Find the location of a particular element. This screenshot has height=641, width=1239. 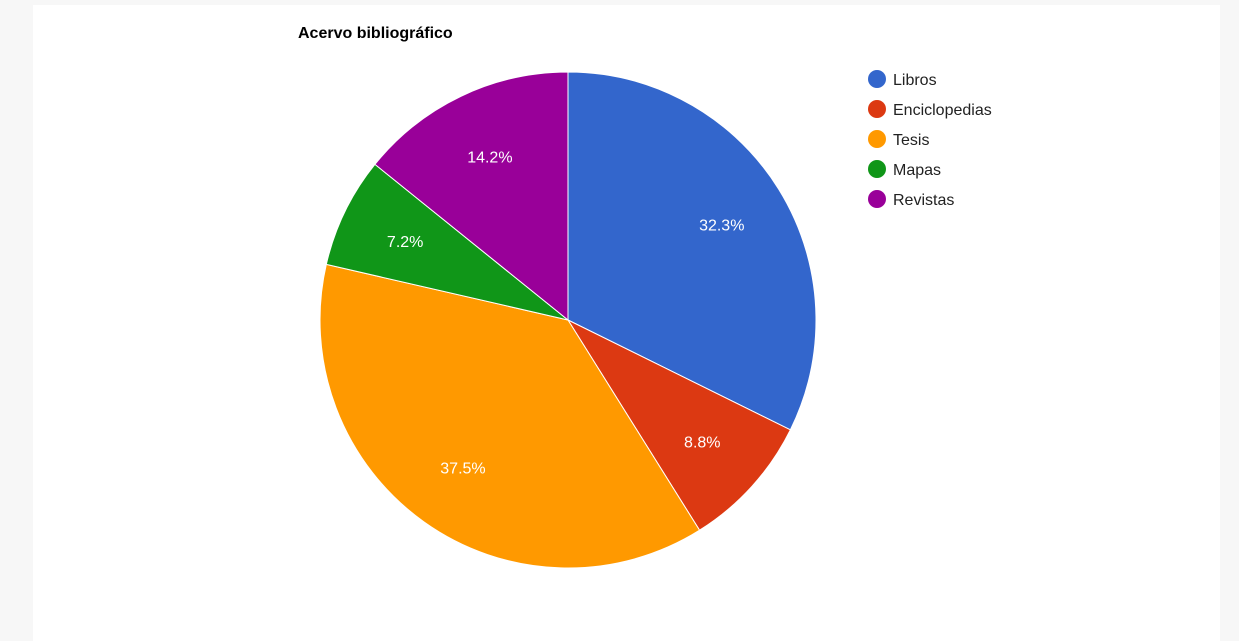

legend-item-enciclopedias: Enciclopedias is located at coordinates (930, 109).